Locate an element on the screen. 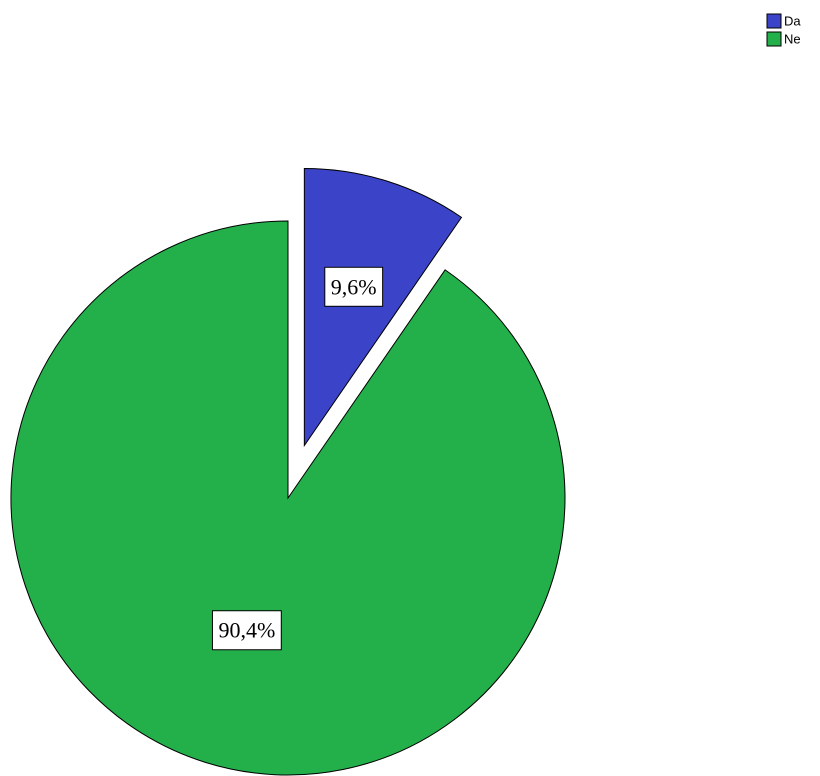  slice-labels: 9,6% 90,4% is located at coordinates (297, 458).